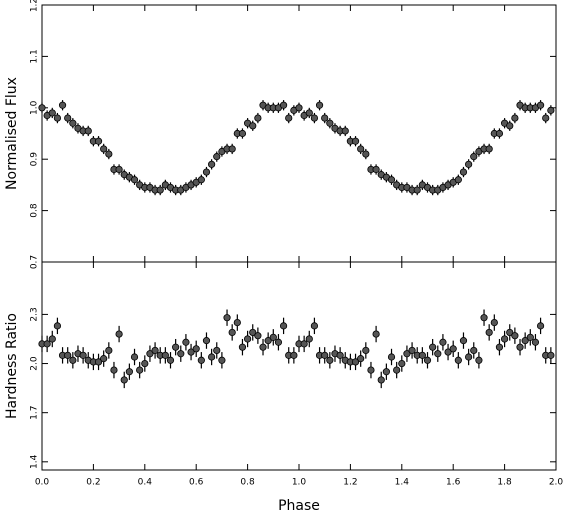  What do you see at coordinates (42, 483) in the screenshot?
I see `x-tick-label: 0.0` at bounding box center [42, 483].